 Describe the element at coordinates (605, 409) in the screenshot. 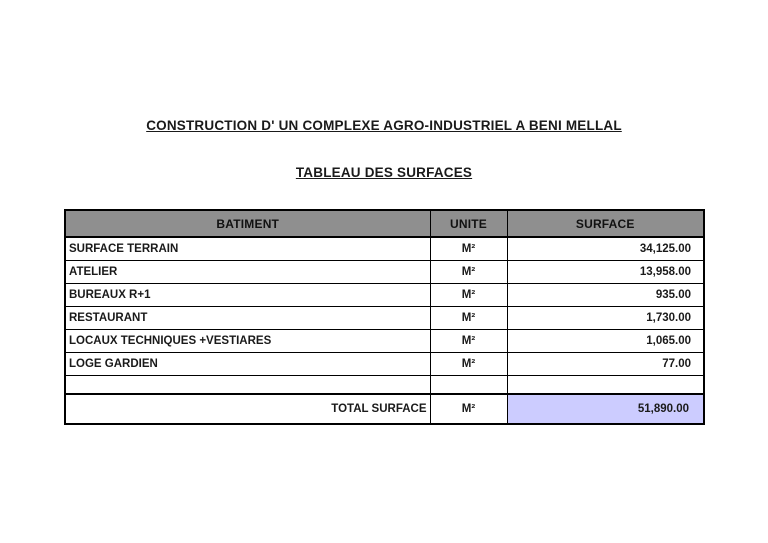

I see `total-surface-cell: 51,890.00` at that location.